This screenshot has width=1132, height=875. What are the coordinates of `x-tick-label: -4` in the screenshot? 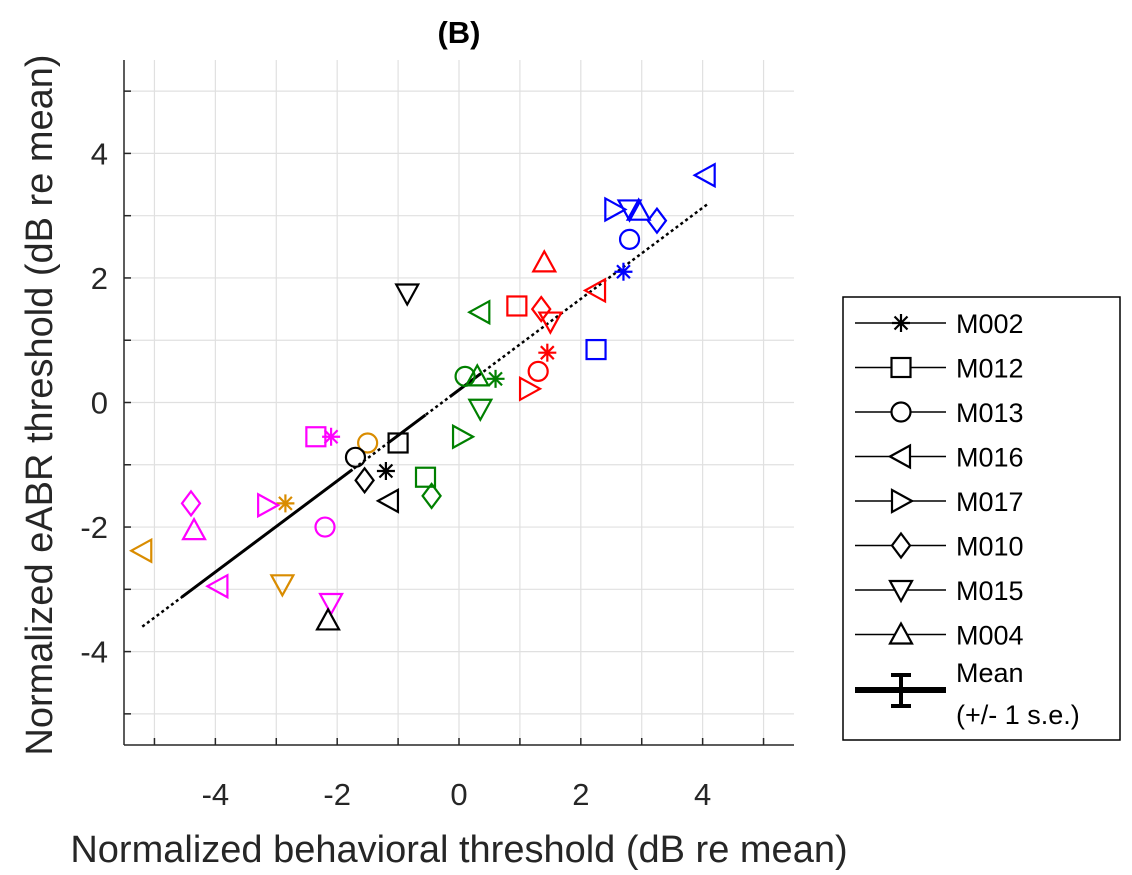 It's located at (216, 794).